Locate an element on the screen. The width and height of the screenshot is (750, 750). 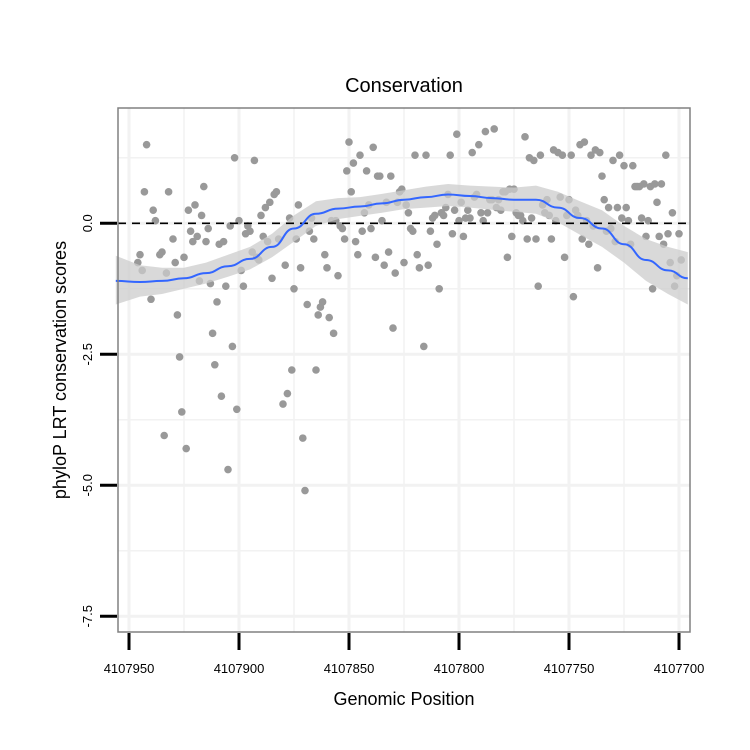
y-tick-label: -2.5 is located at coordinates (87, 354).